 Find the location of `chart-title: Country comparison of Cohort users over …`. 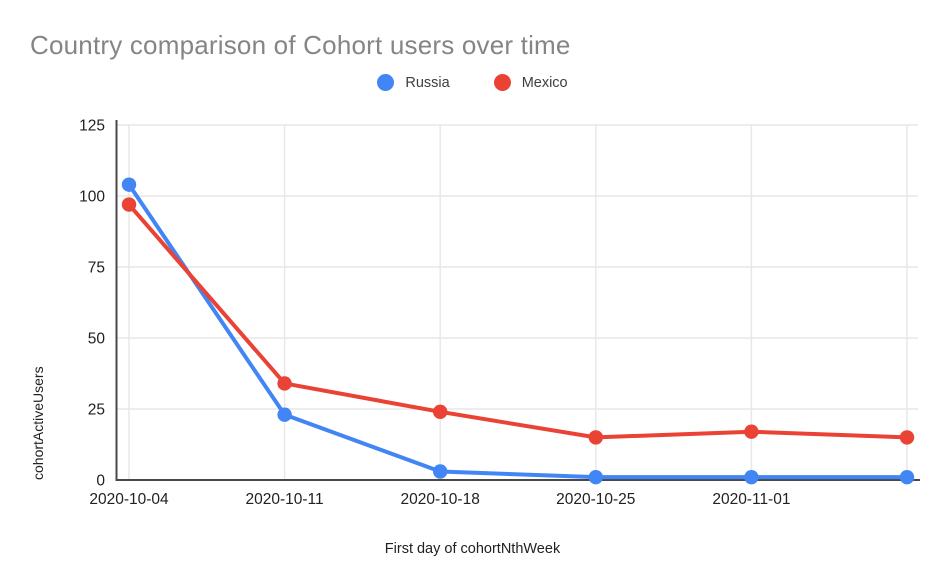

chart-title: Country comparison of Cohort users over … is located at coordinates (300, 45).